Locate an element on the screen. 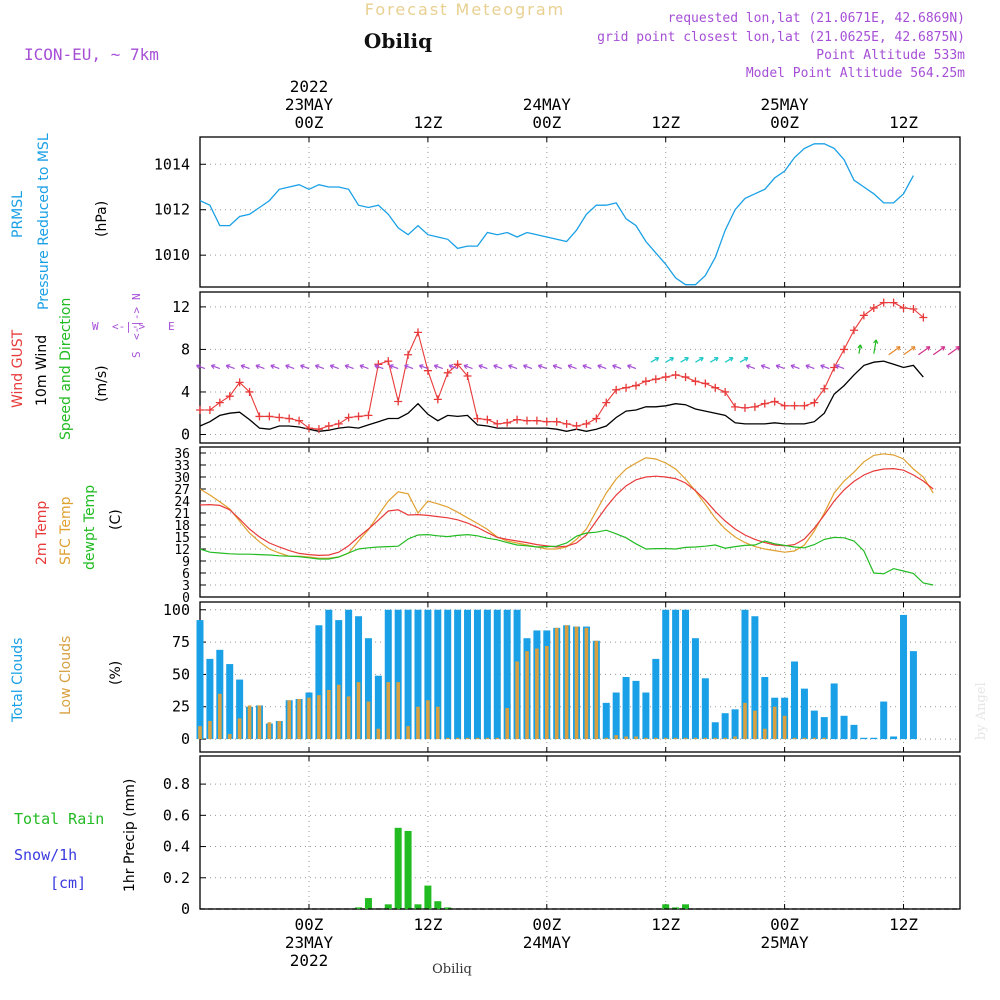  bottom-hour-label-h12c: 12Z is located at coordinates (903, 924).